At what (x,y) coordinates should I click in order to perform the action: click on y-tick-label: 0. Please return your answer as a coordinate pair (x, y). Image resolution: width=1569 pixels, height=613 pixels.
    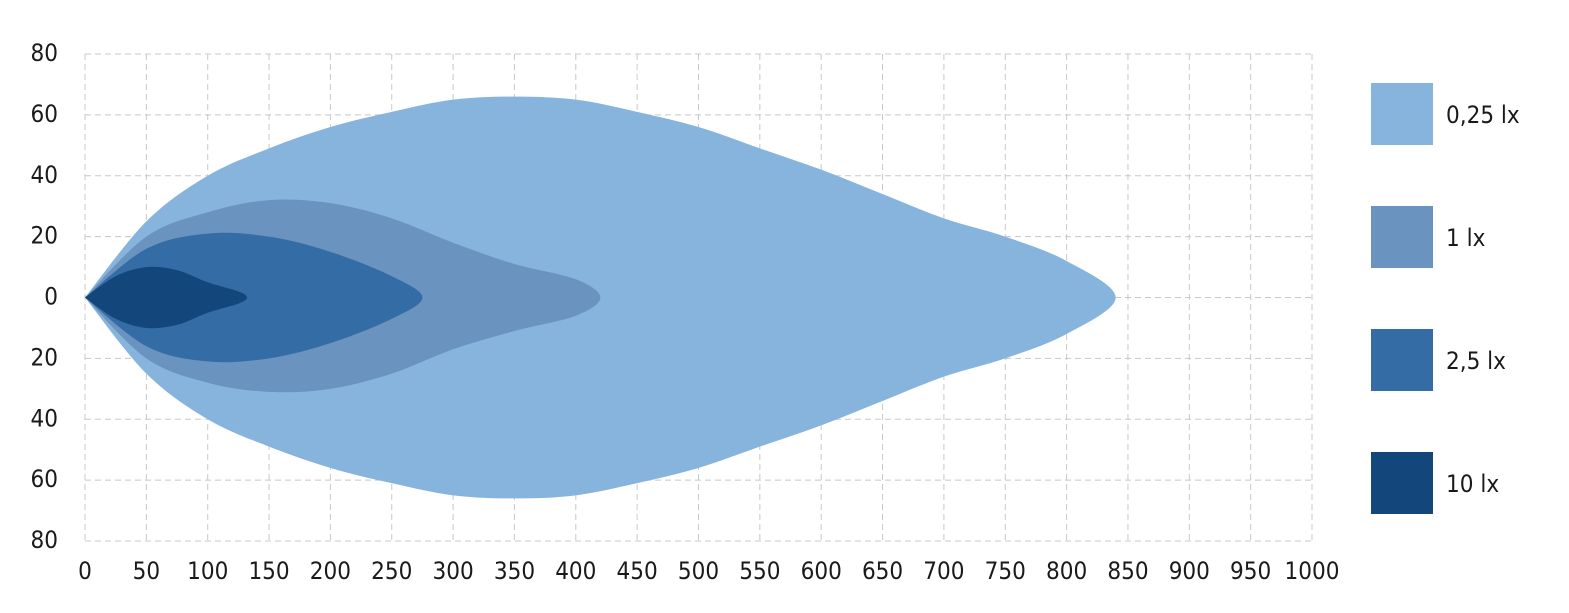
    Looking at the image, I should click on (51, 297).